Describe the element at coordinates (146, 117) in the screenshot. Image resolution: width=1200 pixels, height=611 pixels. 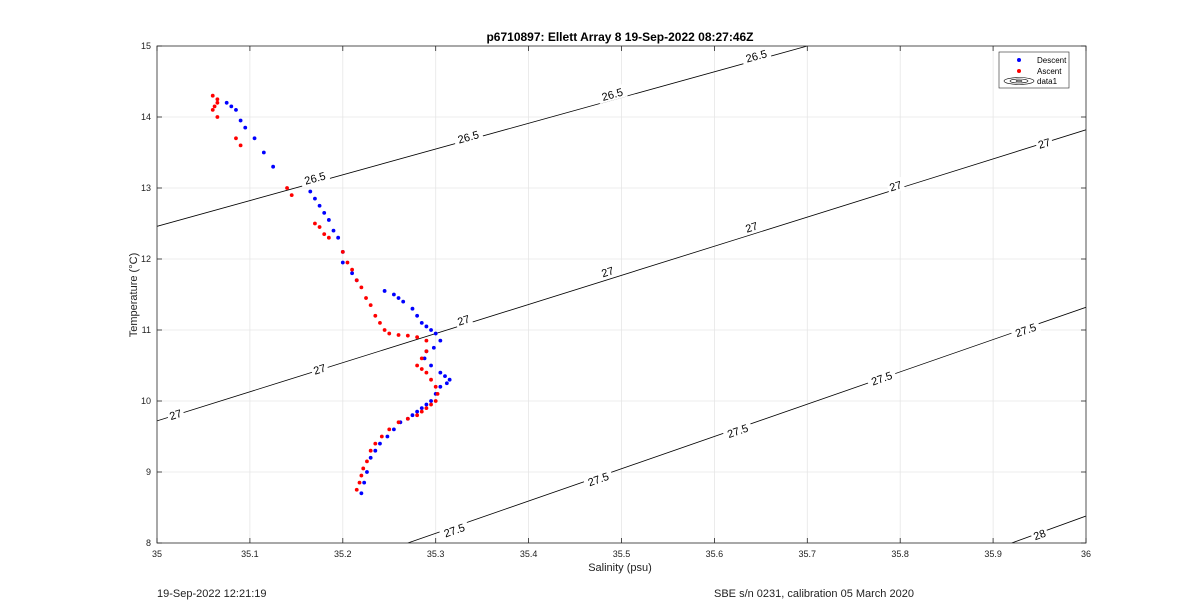
I see `y-tick-label: 14` at that location.